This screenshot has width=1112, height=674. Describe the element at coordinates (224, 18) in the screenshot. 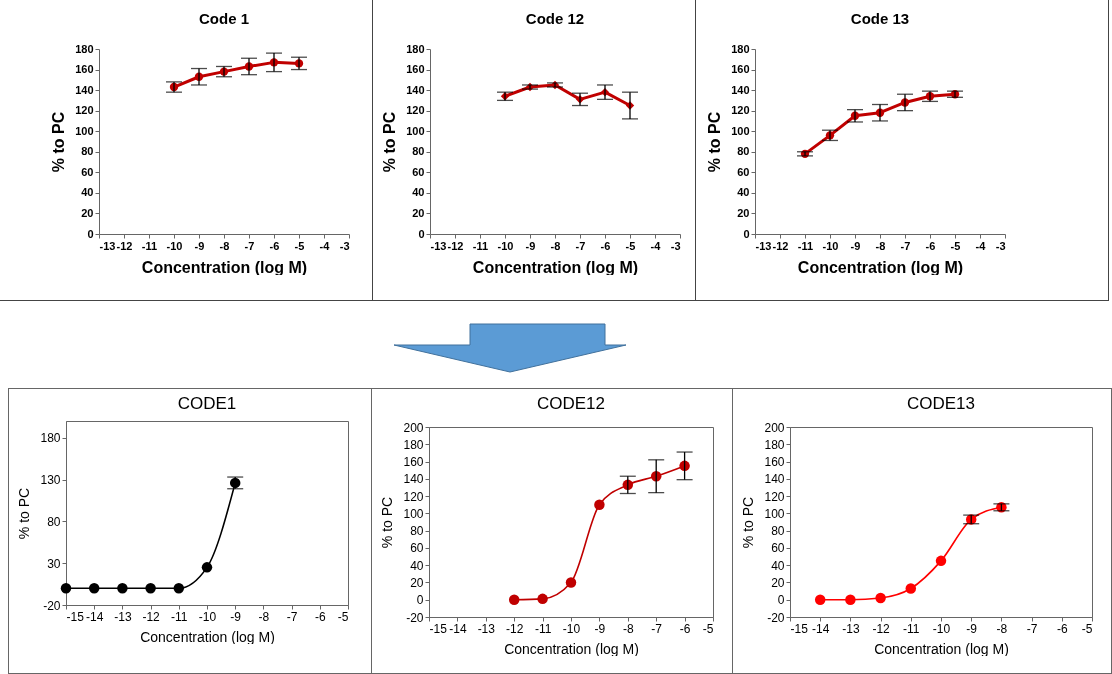

I see `chart-title: Code 1` at that location.